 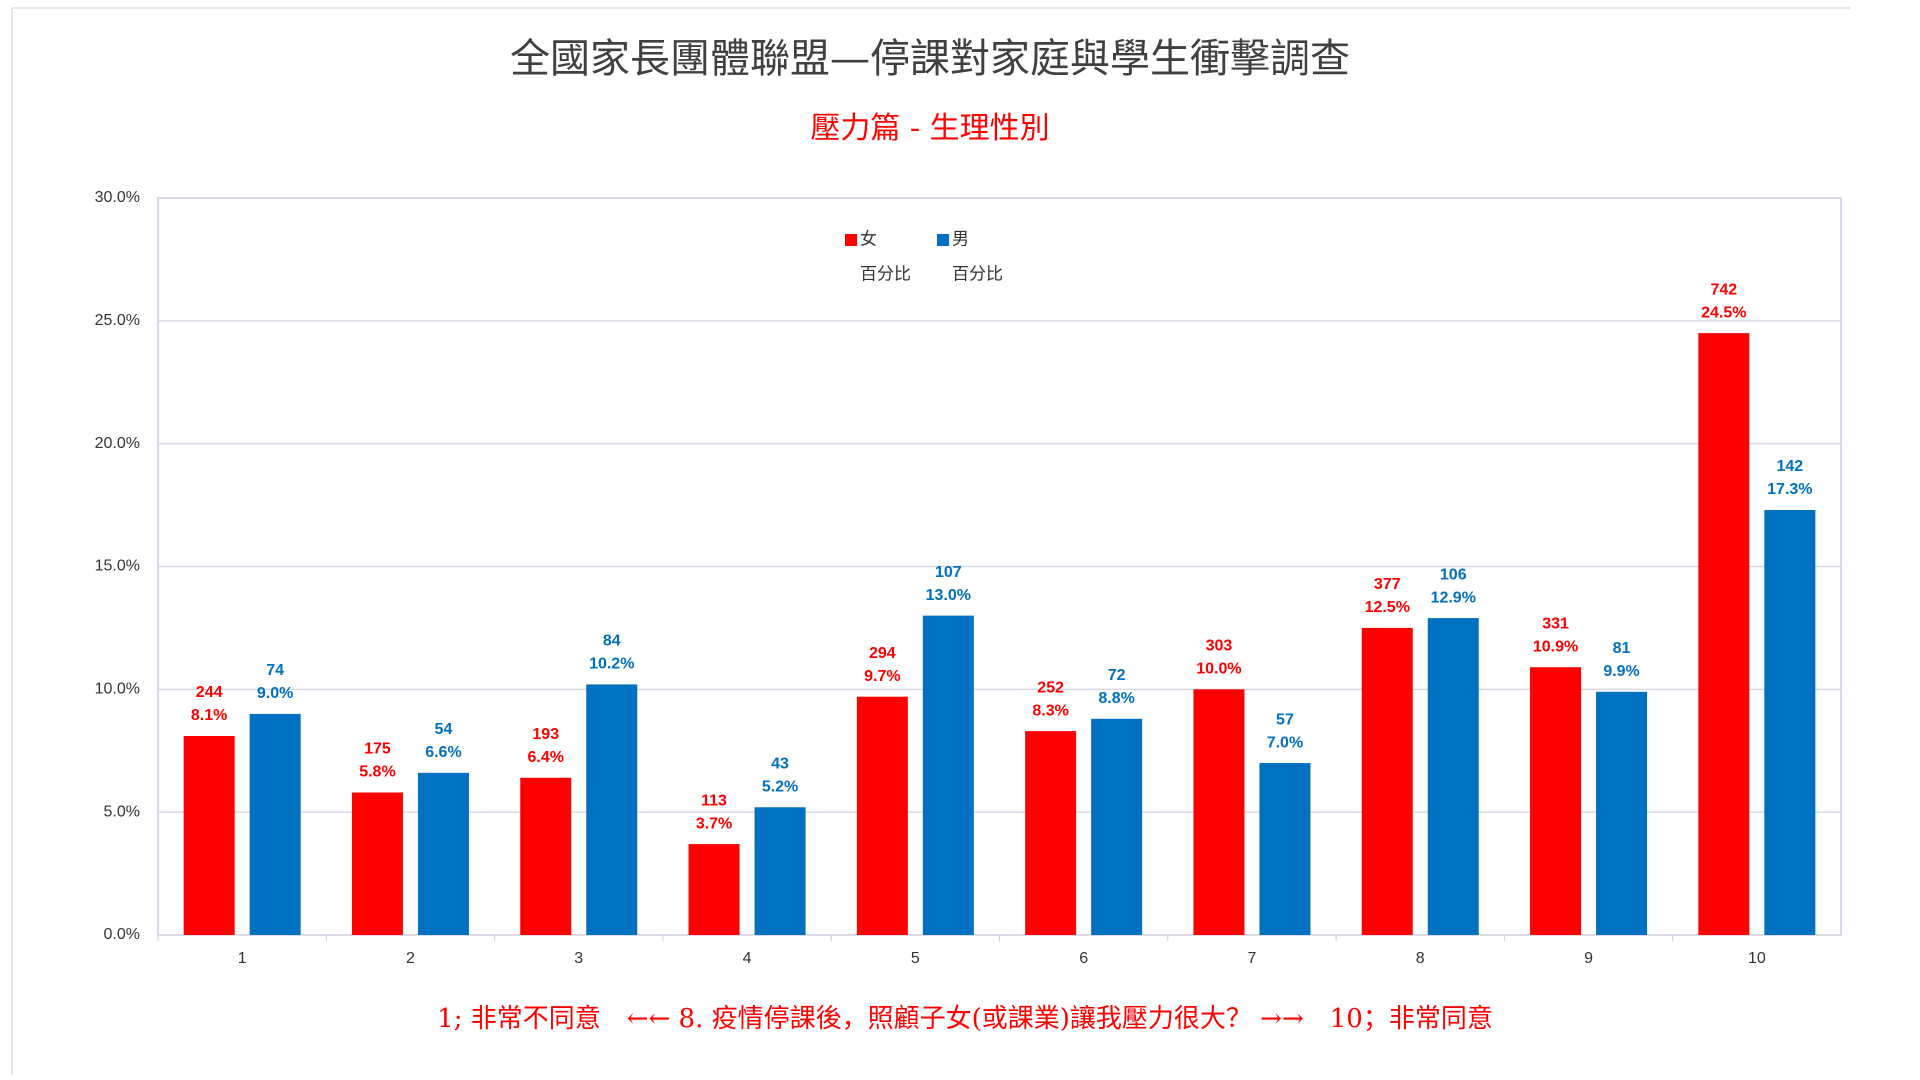 What do you see at coordinates (1219, 646) in the screenshot?
I see `count-label: 303` at bounding box center [1219, 646].